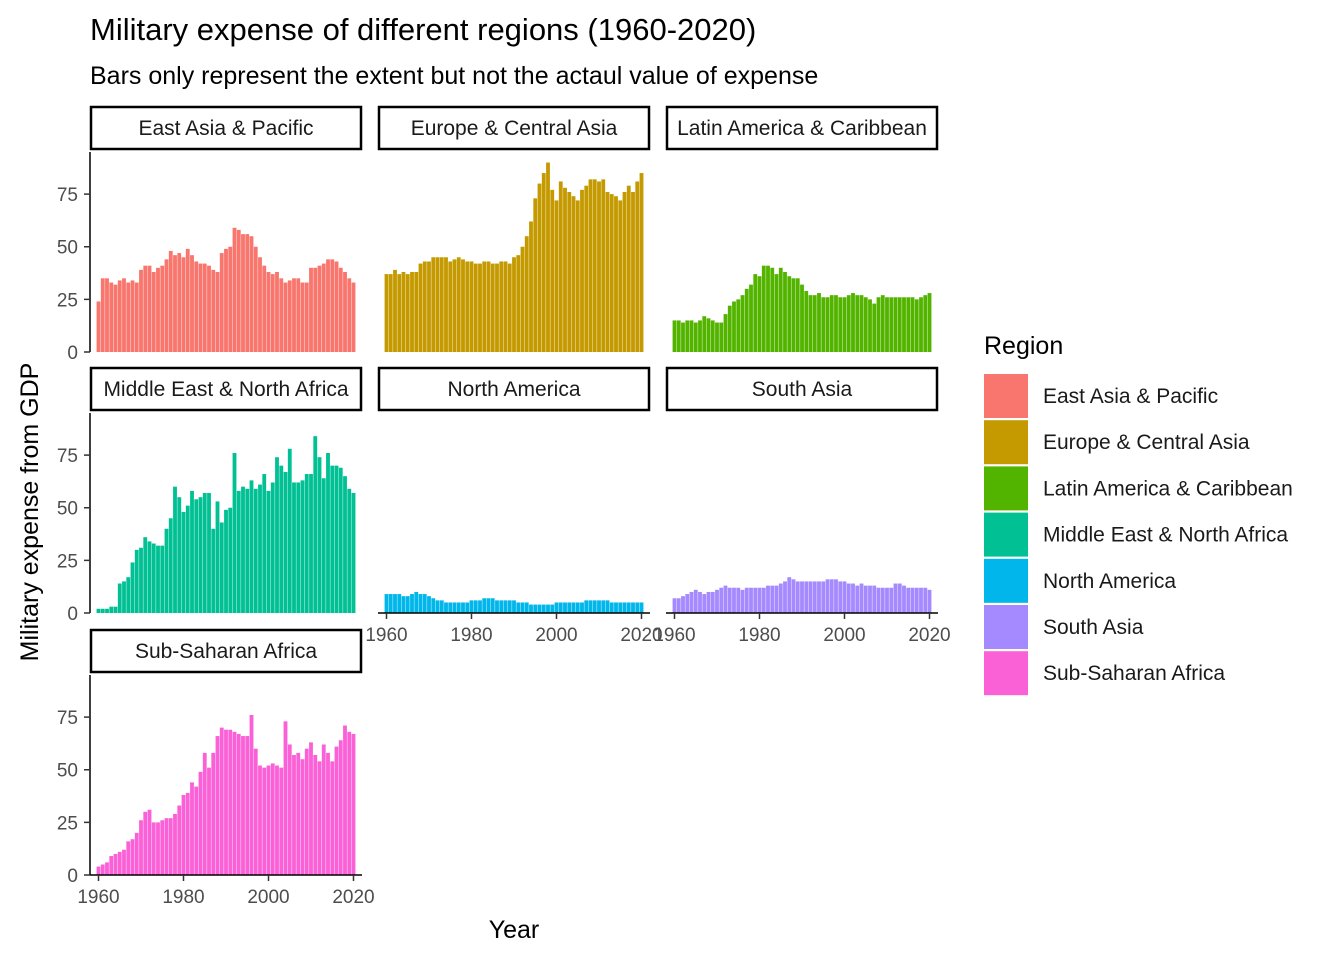  Describe the element at coordinates (119, 598) in the screenshot. I see `bar-middle-east-and-north-africa-1965` at that location.